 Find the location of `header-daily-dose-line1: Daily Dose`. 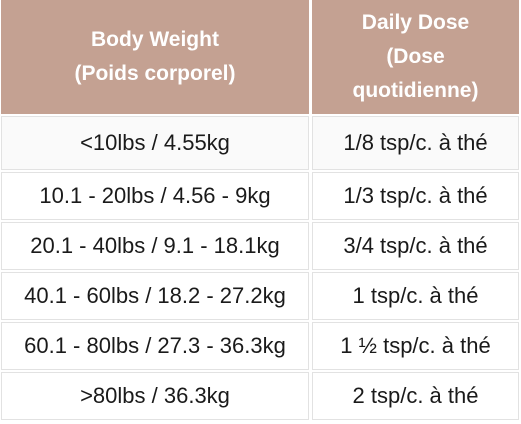

header-daily-dose-line1: Daily Dose is located at coordinates (415, 22).